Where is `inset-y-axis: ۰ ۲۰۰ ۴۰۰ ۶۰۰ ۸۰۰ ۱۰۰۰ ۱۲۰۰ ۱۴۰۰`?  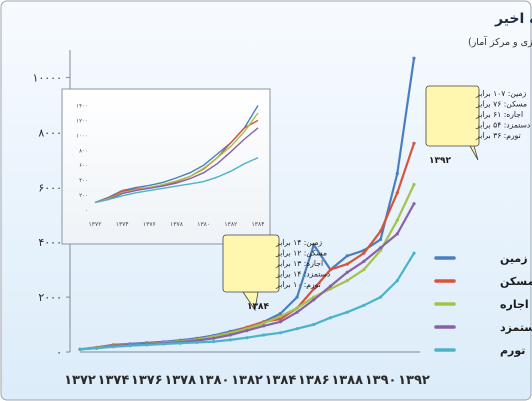
inset-y-axis: ۰ ۲۰۰ ۴۰۰ ۶۰۰ ۸۰۰ ۱۰۰۰ ۱۲۰۰ ۱۴۰۰ is located at coordinates (82, 158).